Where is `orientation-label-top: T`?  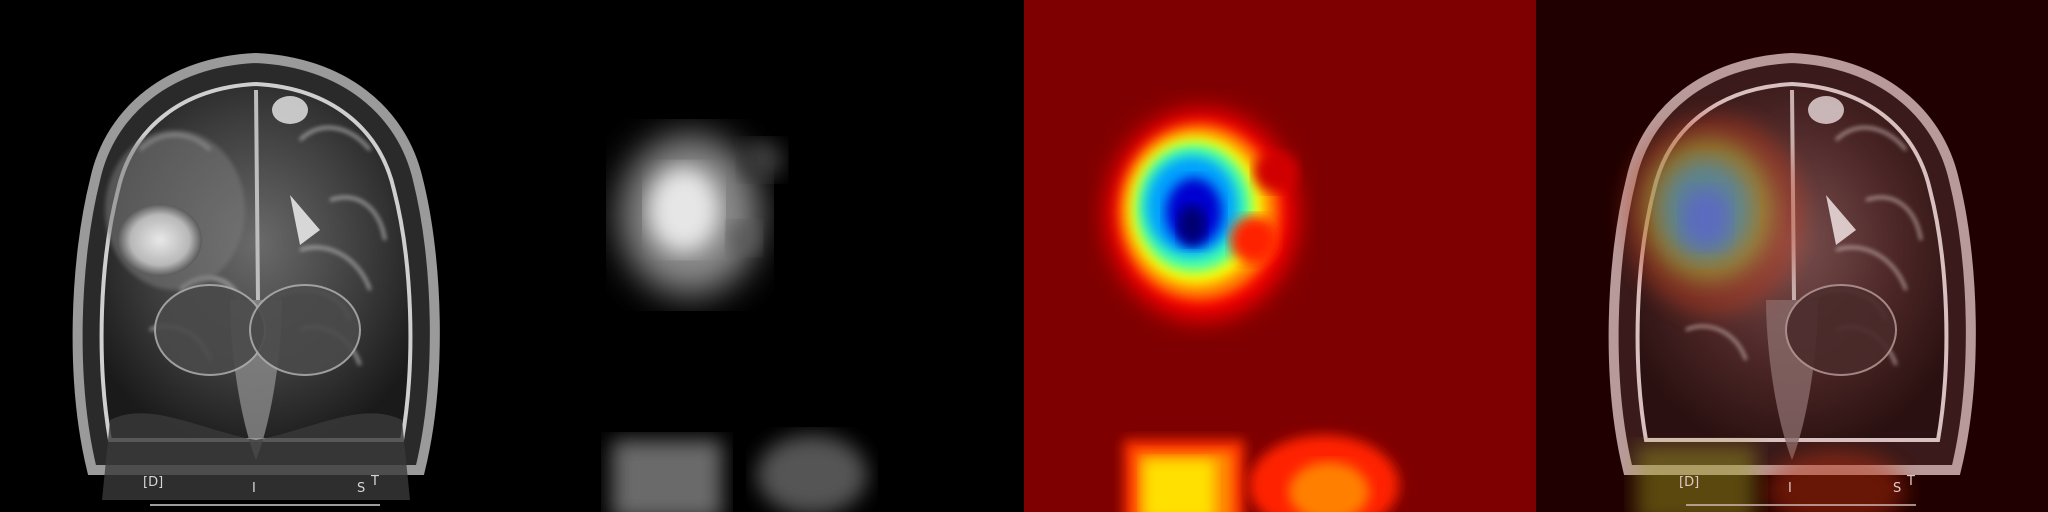
orientation-label-top: T is located at coordinates (375, 481).